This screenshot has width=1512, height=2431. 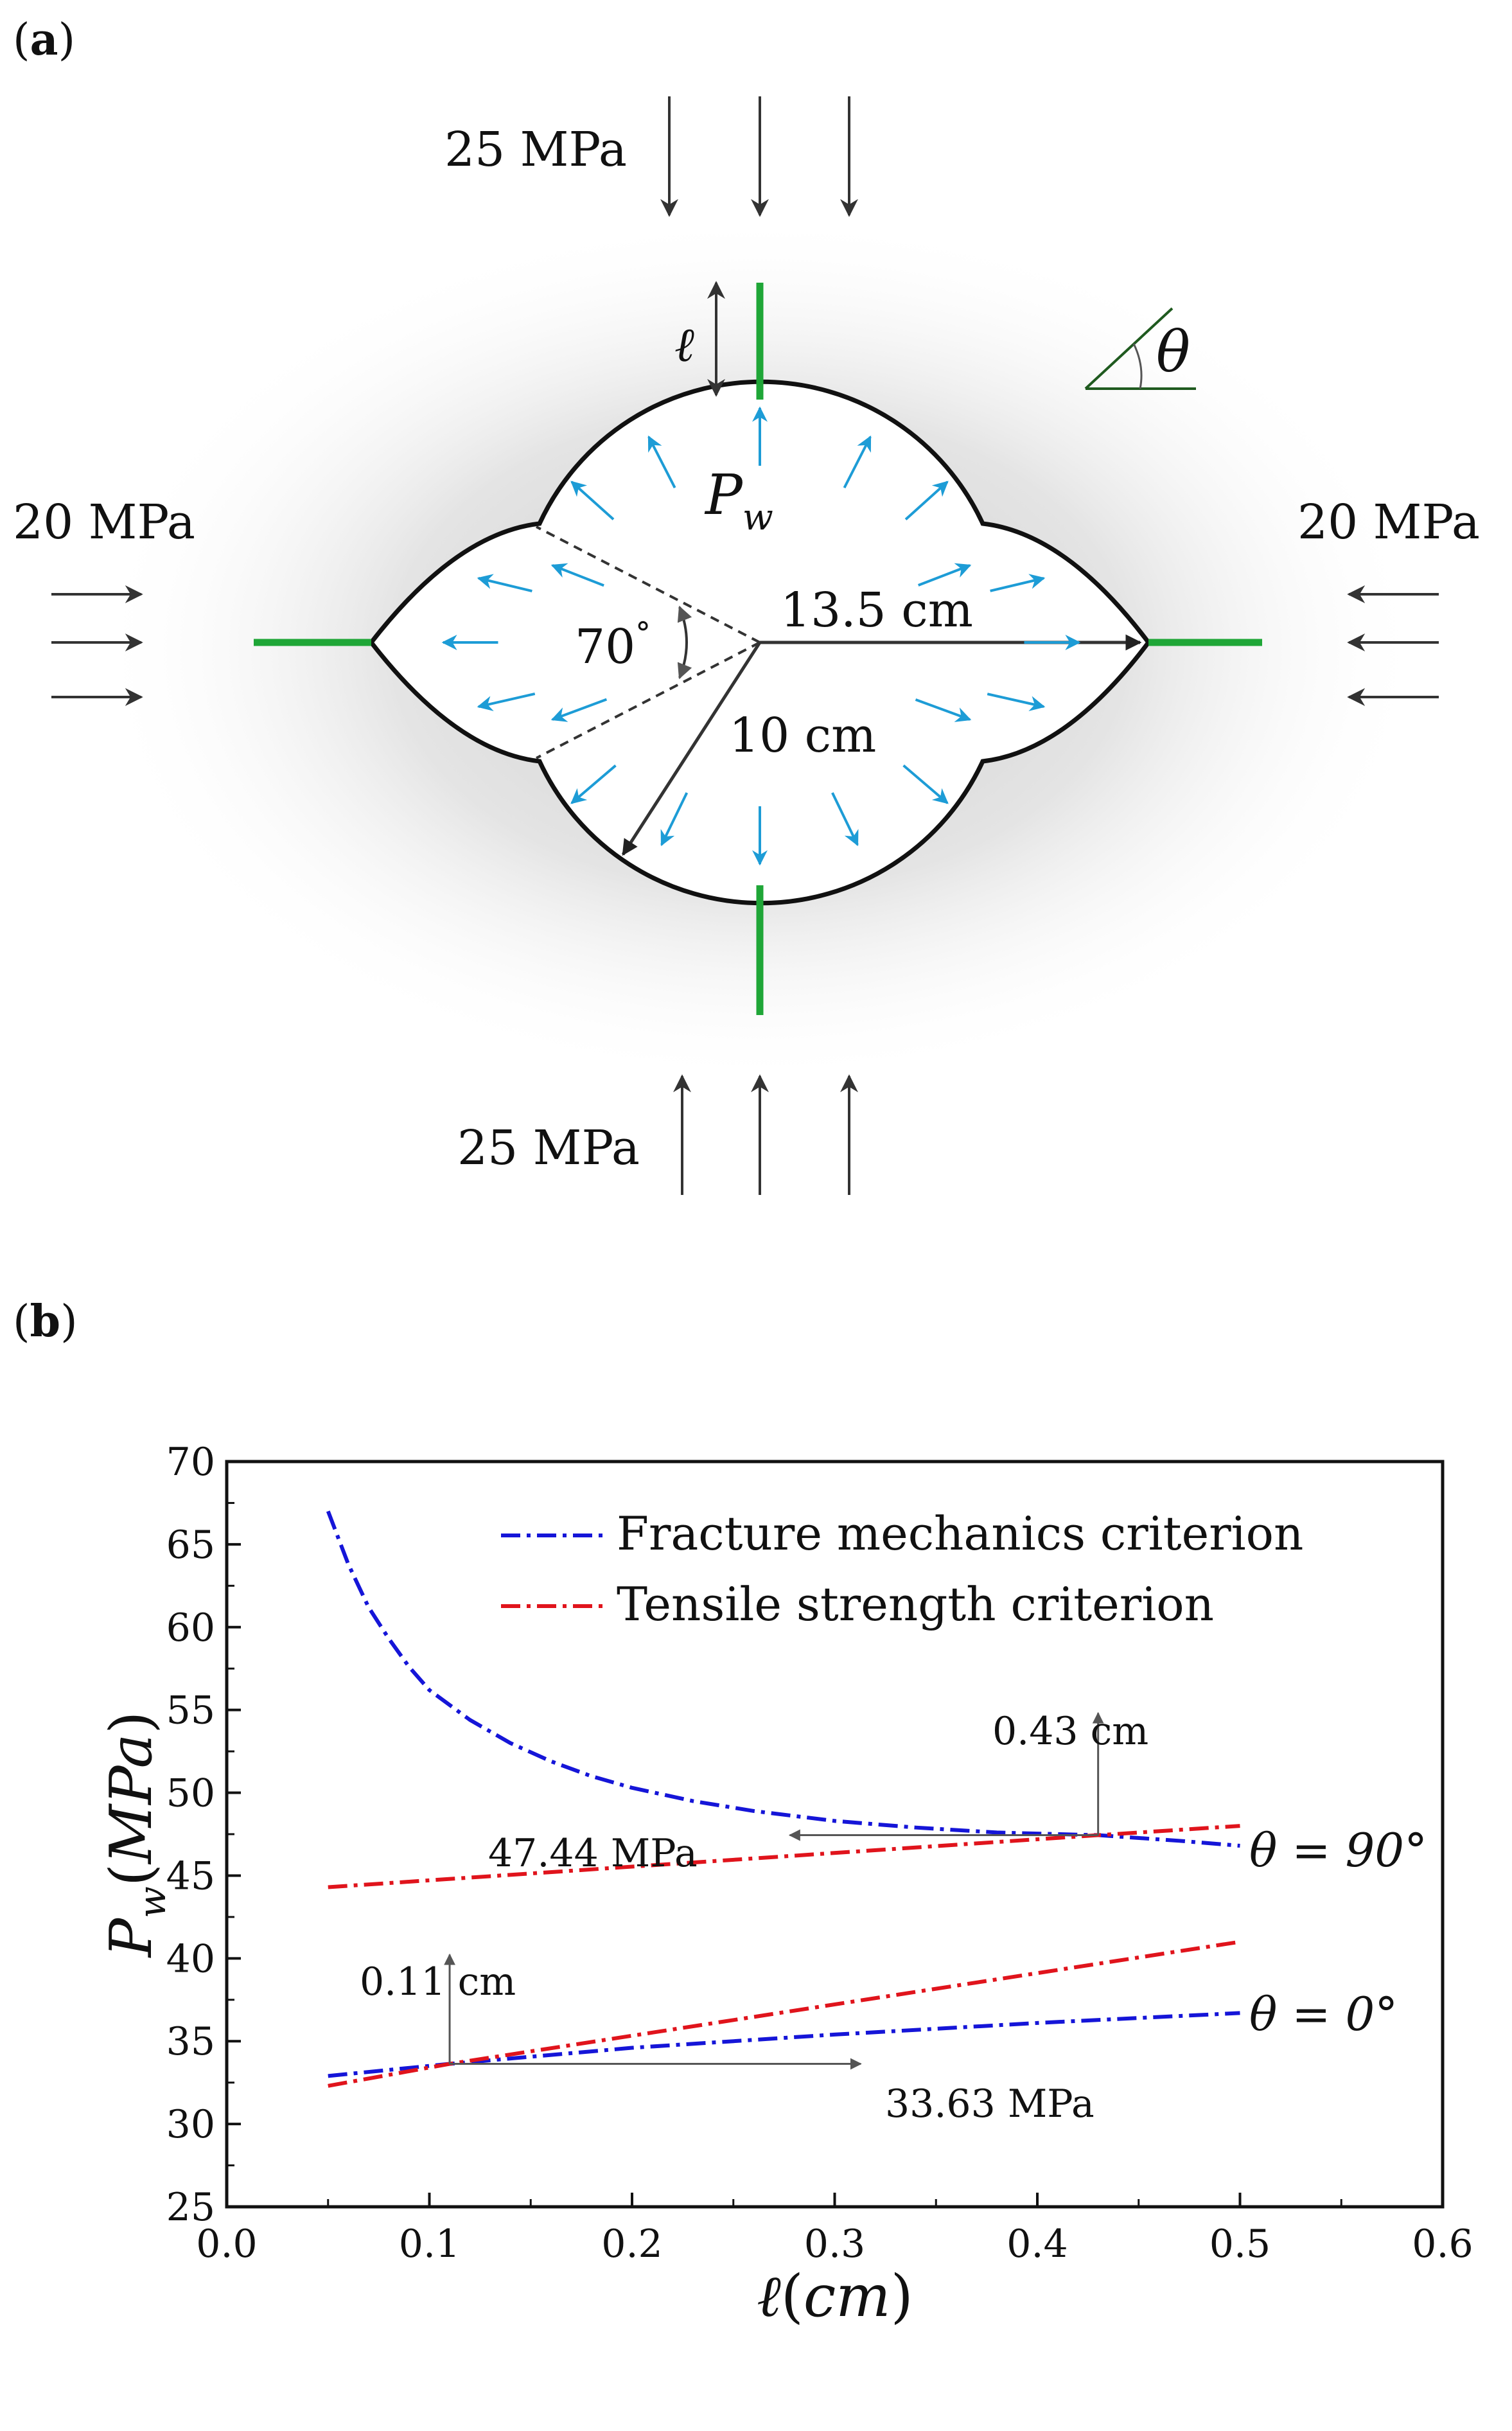 I want to click on right-stress-label: 20 MPa, so click(x=1389, y=522).